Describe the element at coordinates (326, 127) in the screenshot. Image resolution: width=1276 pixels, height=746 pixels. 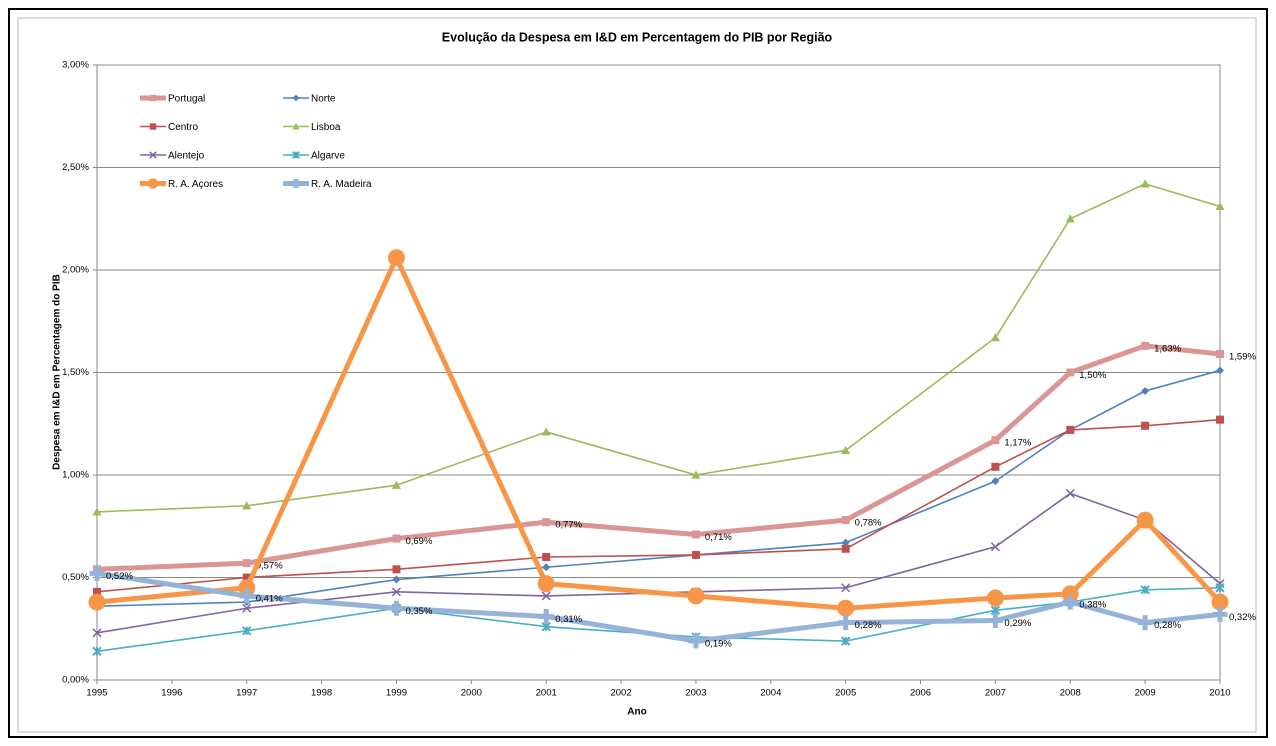
I see `legend-label: Lisboa` at that location.